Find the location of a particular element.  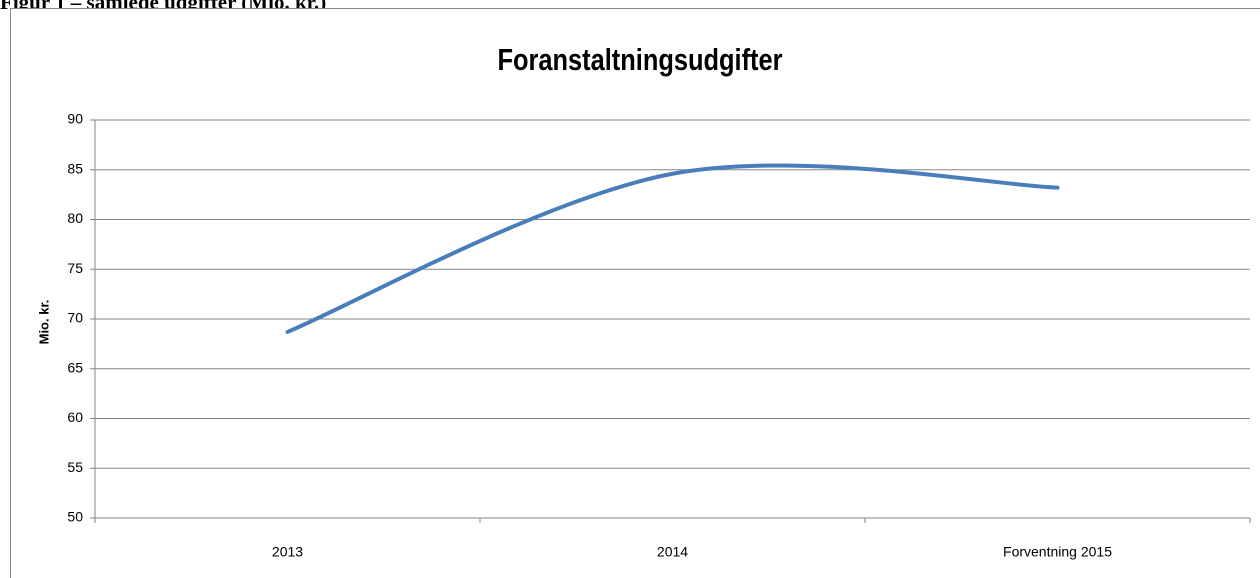

y-tick-label: 80 is located at coordinates (75, 218).